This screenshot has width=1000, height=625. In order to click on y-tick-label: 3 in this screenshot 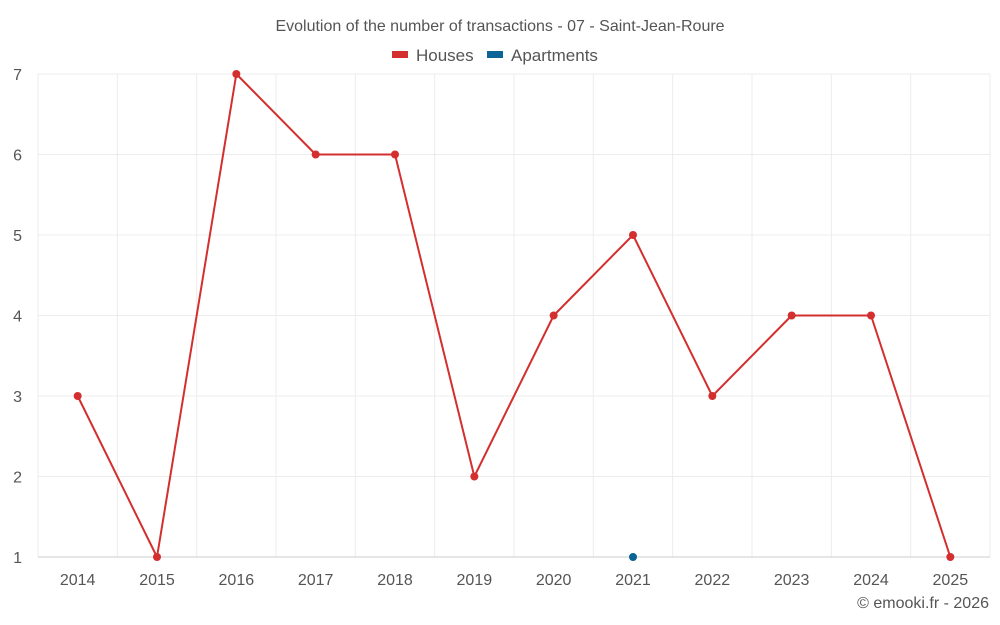, I will do `click(17, 397)`.